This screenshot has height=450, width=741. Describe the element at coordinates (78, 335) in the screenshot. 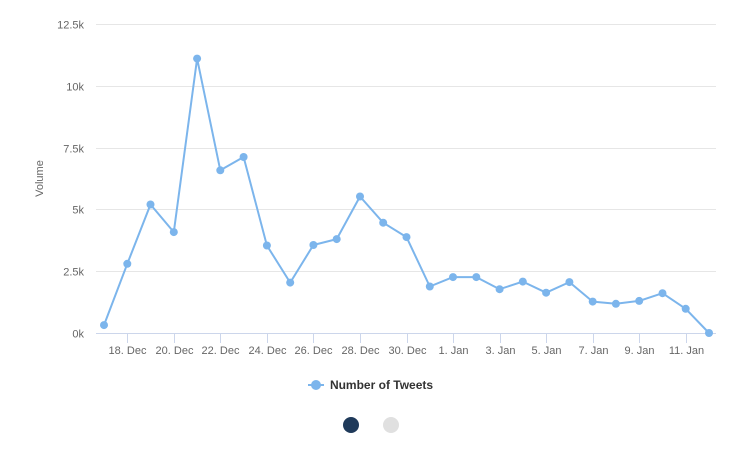

I see `y-tick-label: 0k` at that location.